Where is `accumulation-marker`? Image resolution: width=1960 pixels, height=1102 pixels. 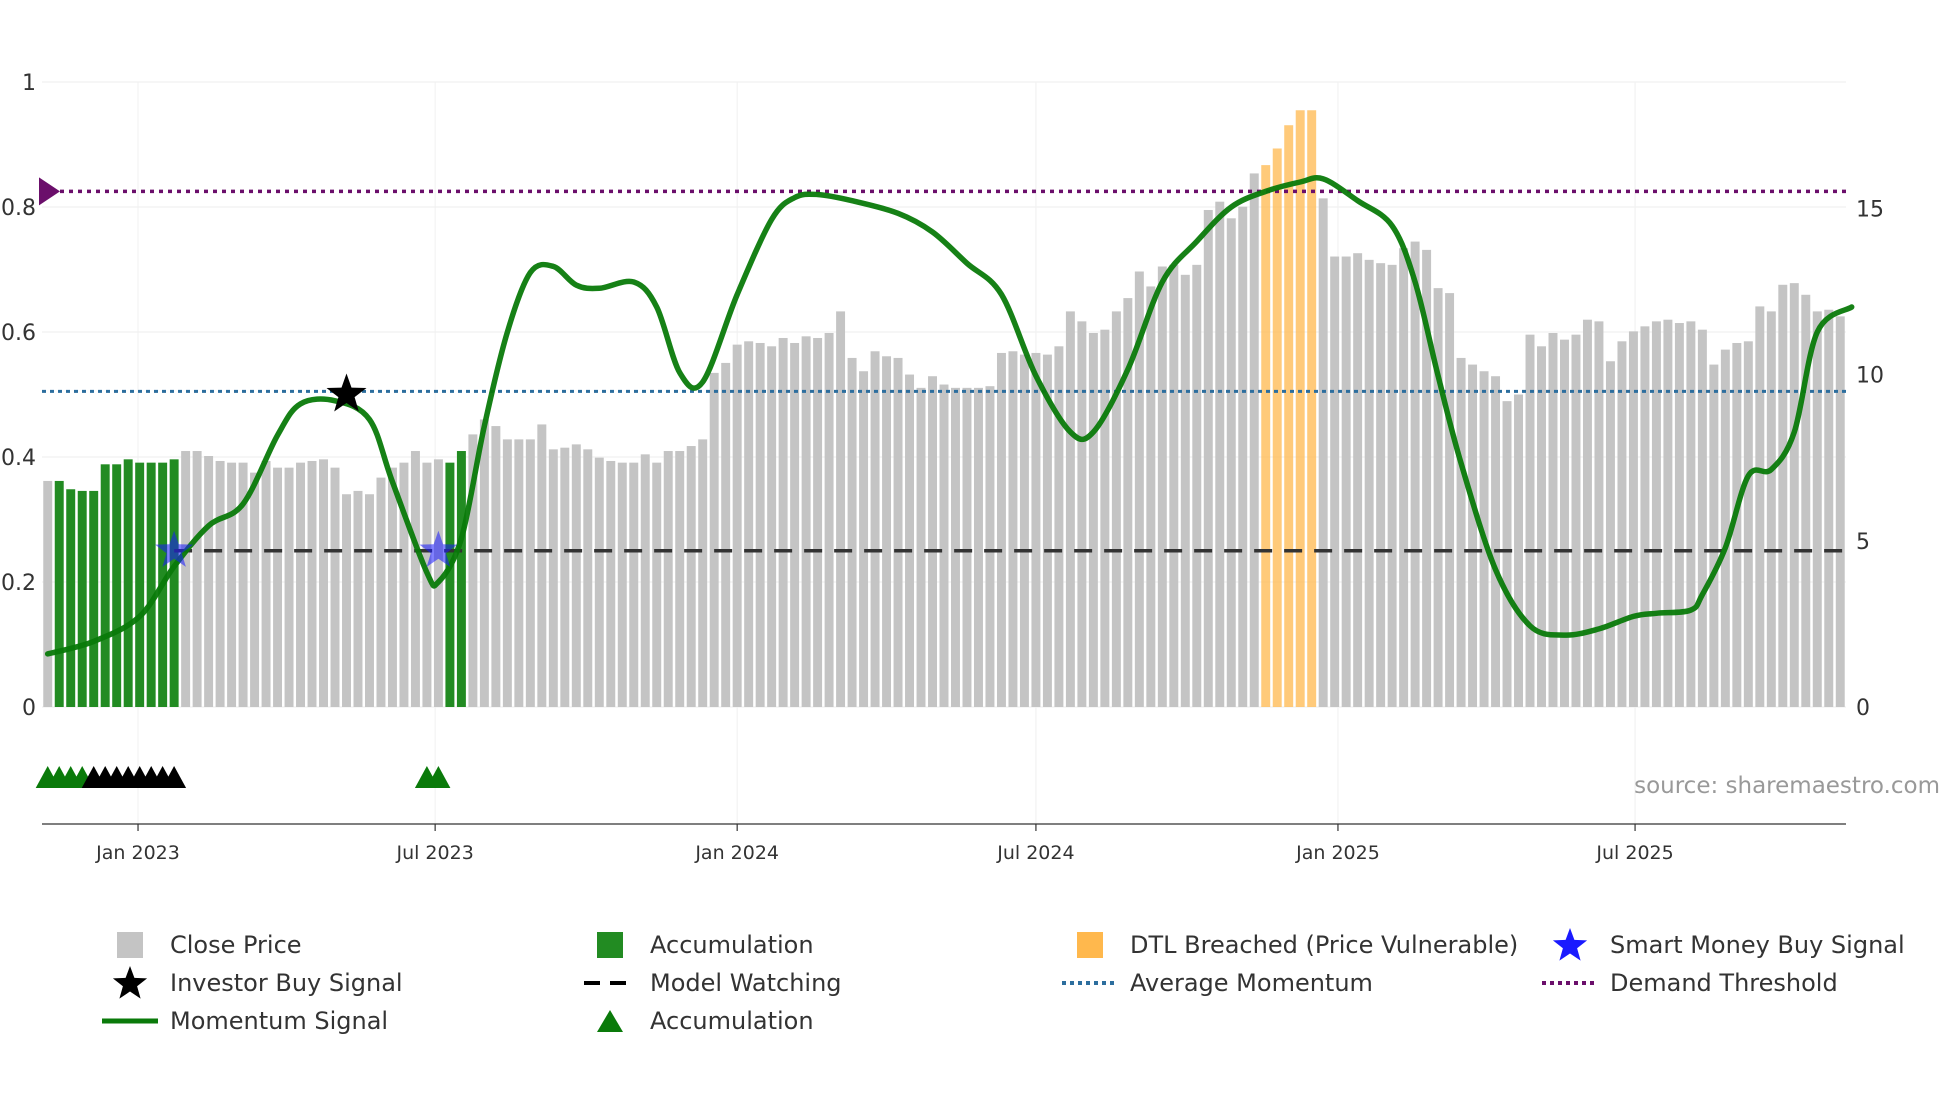
accumulation-marker is located at coordinates (438, 777).